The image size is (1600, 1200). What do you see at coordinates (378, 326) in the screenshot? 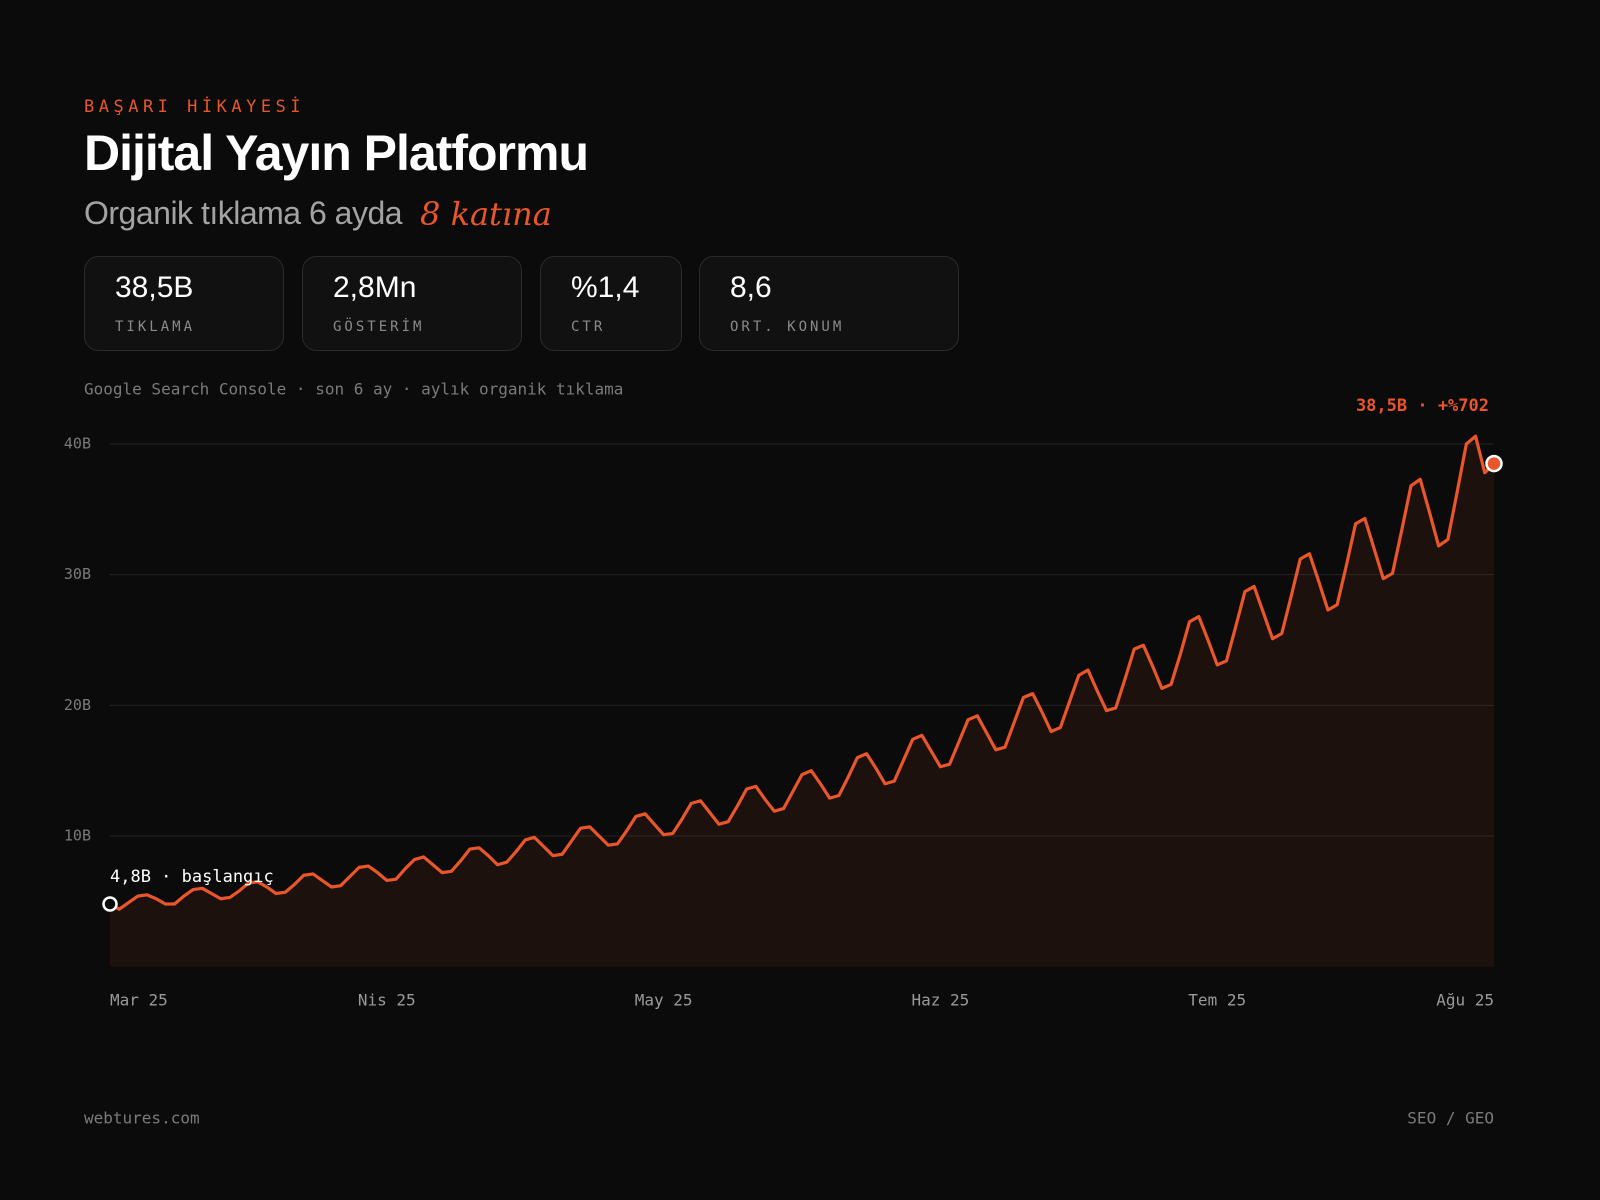
I see `kpi-label: GÖSTERİM` at bounding box center [378, 326].